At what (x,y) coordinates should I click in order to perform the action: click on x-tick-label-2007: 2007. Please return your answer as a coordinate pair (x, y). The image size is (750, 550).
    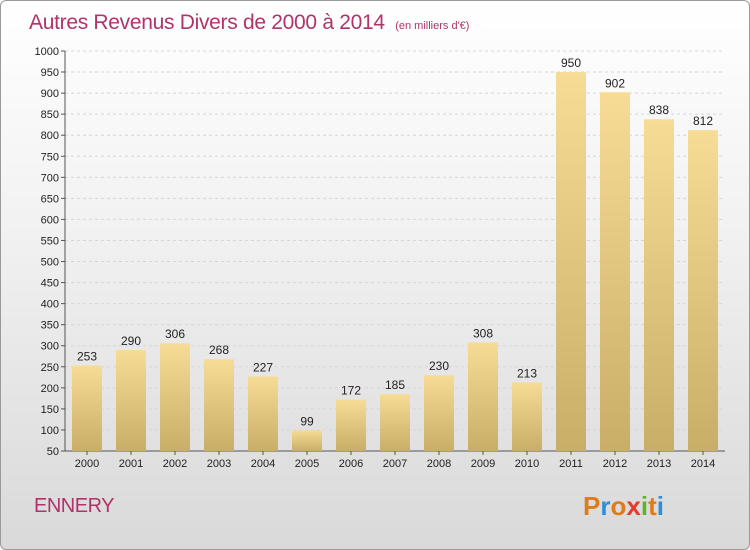
    Looking at the image, I should click on (395, 464).